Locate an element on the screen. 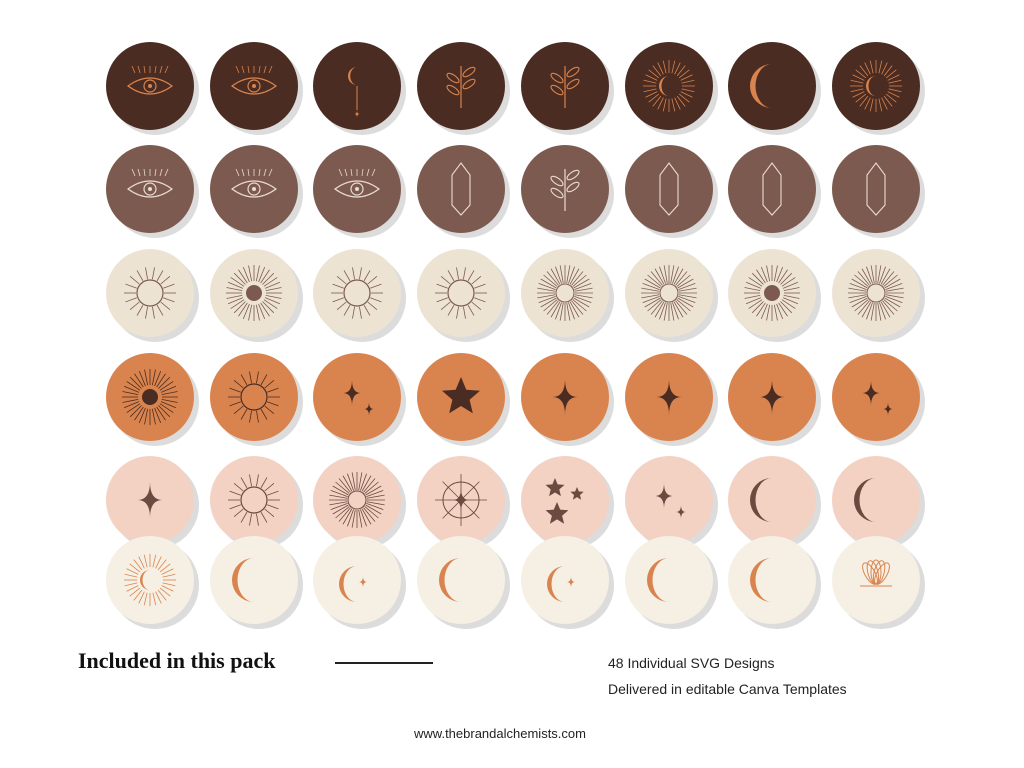  feature-line: 48 Individual SVG Designs is located at coordinates (691, 663).